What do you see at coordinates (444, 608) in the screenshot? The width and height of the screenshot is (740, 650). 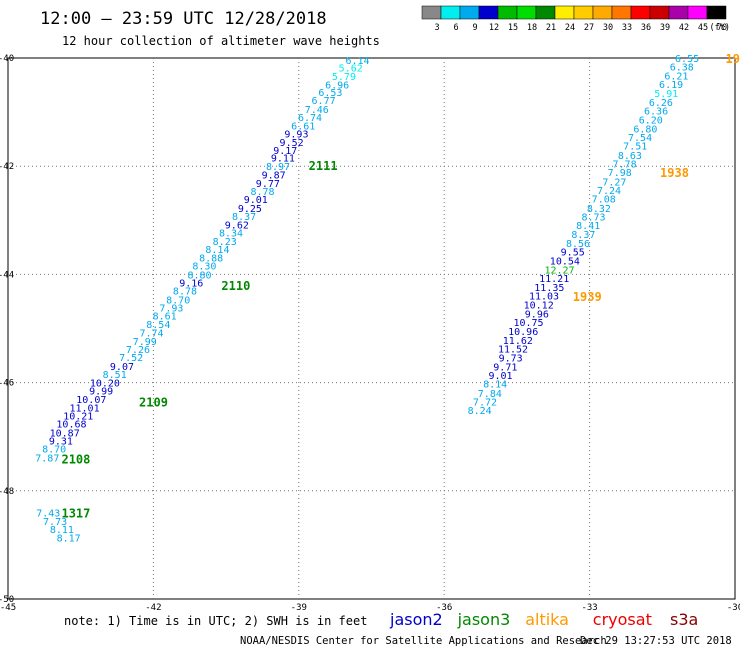 I see `x-tick-label: -36` at bounding box center [444, 608].